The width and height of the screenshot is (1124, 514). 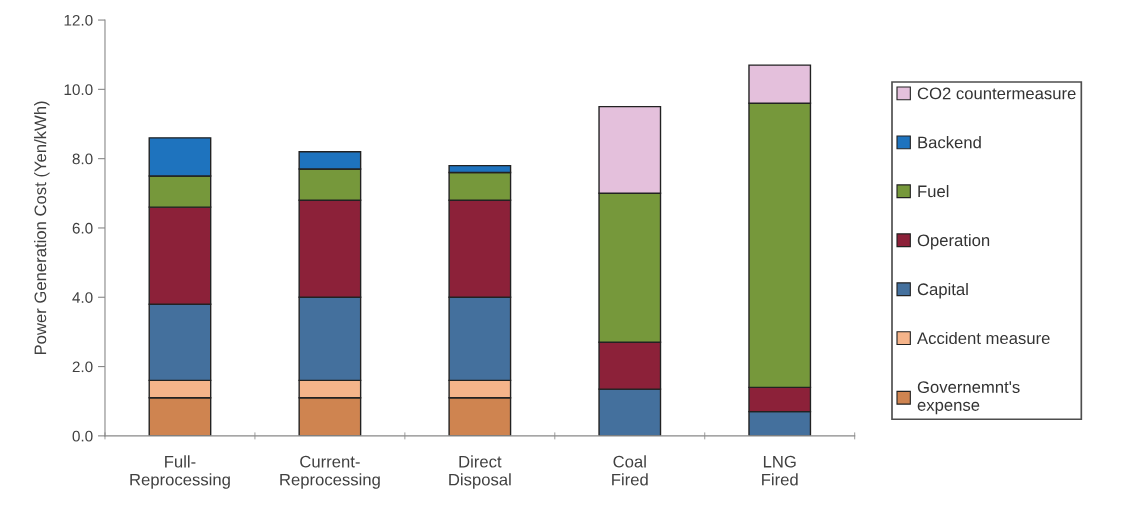 I want to click on legend-label: Governemnt's expense, so click(x=968, y=398).